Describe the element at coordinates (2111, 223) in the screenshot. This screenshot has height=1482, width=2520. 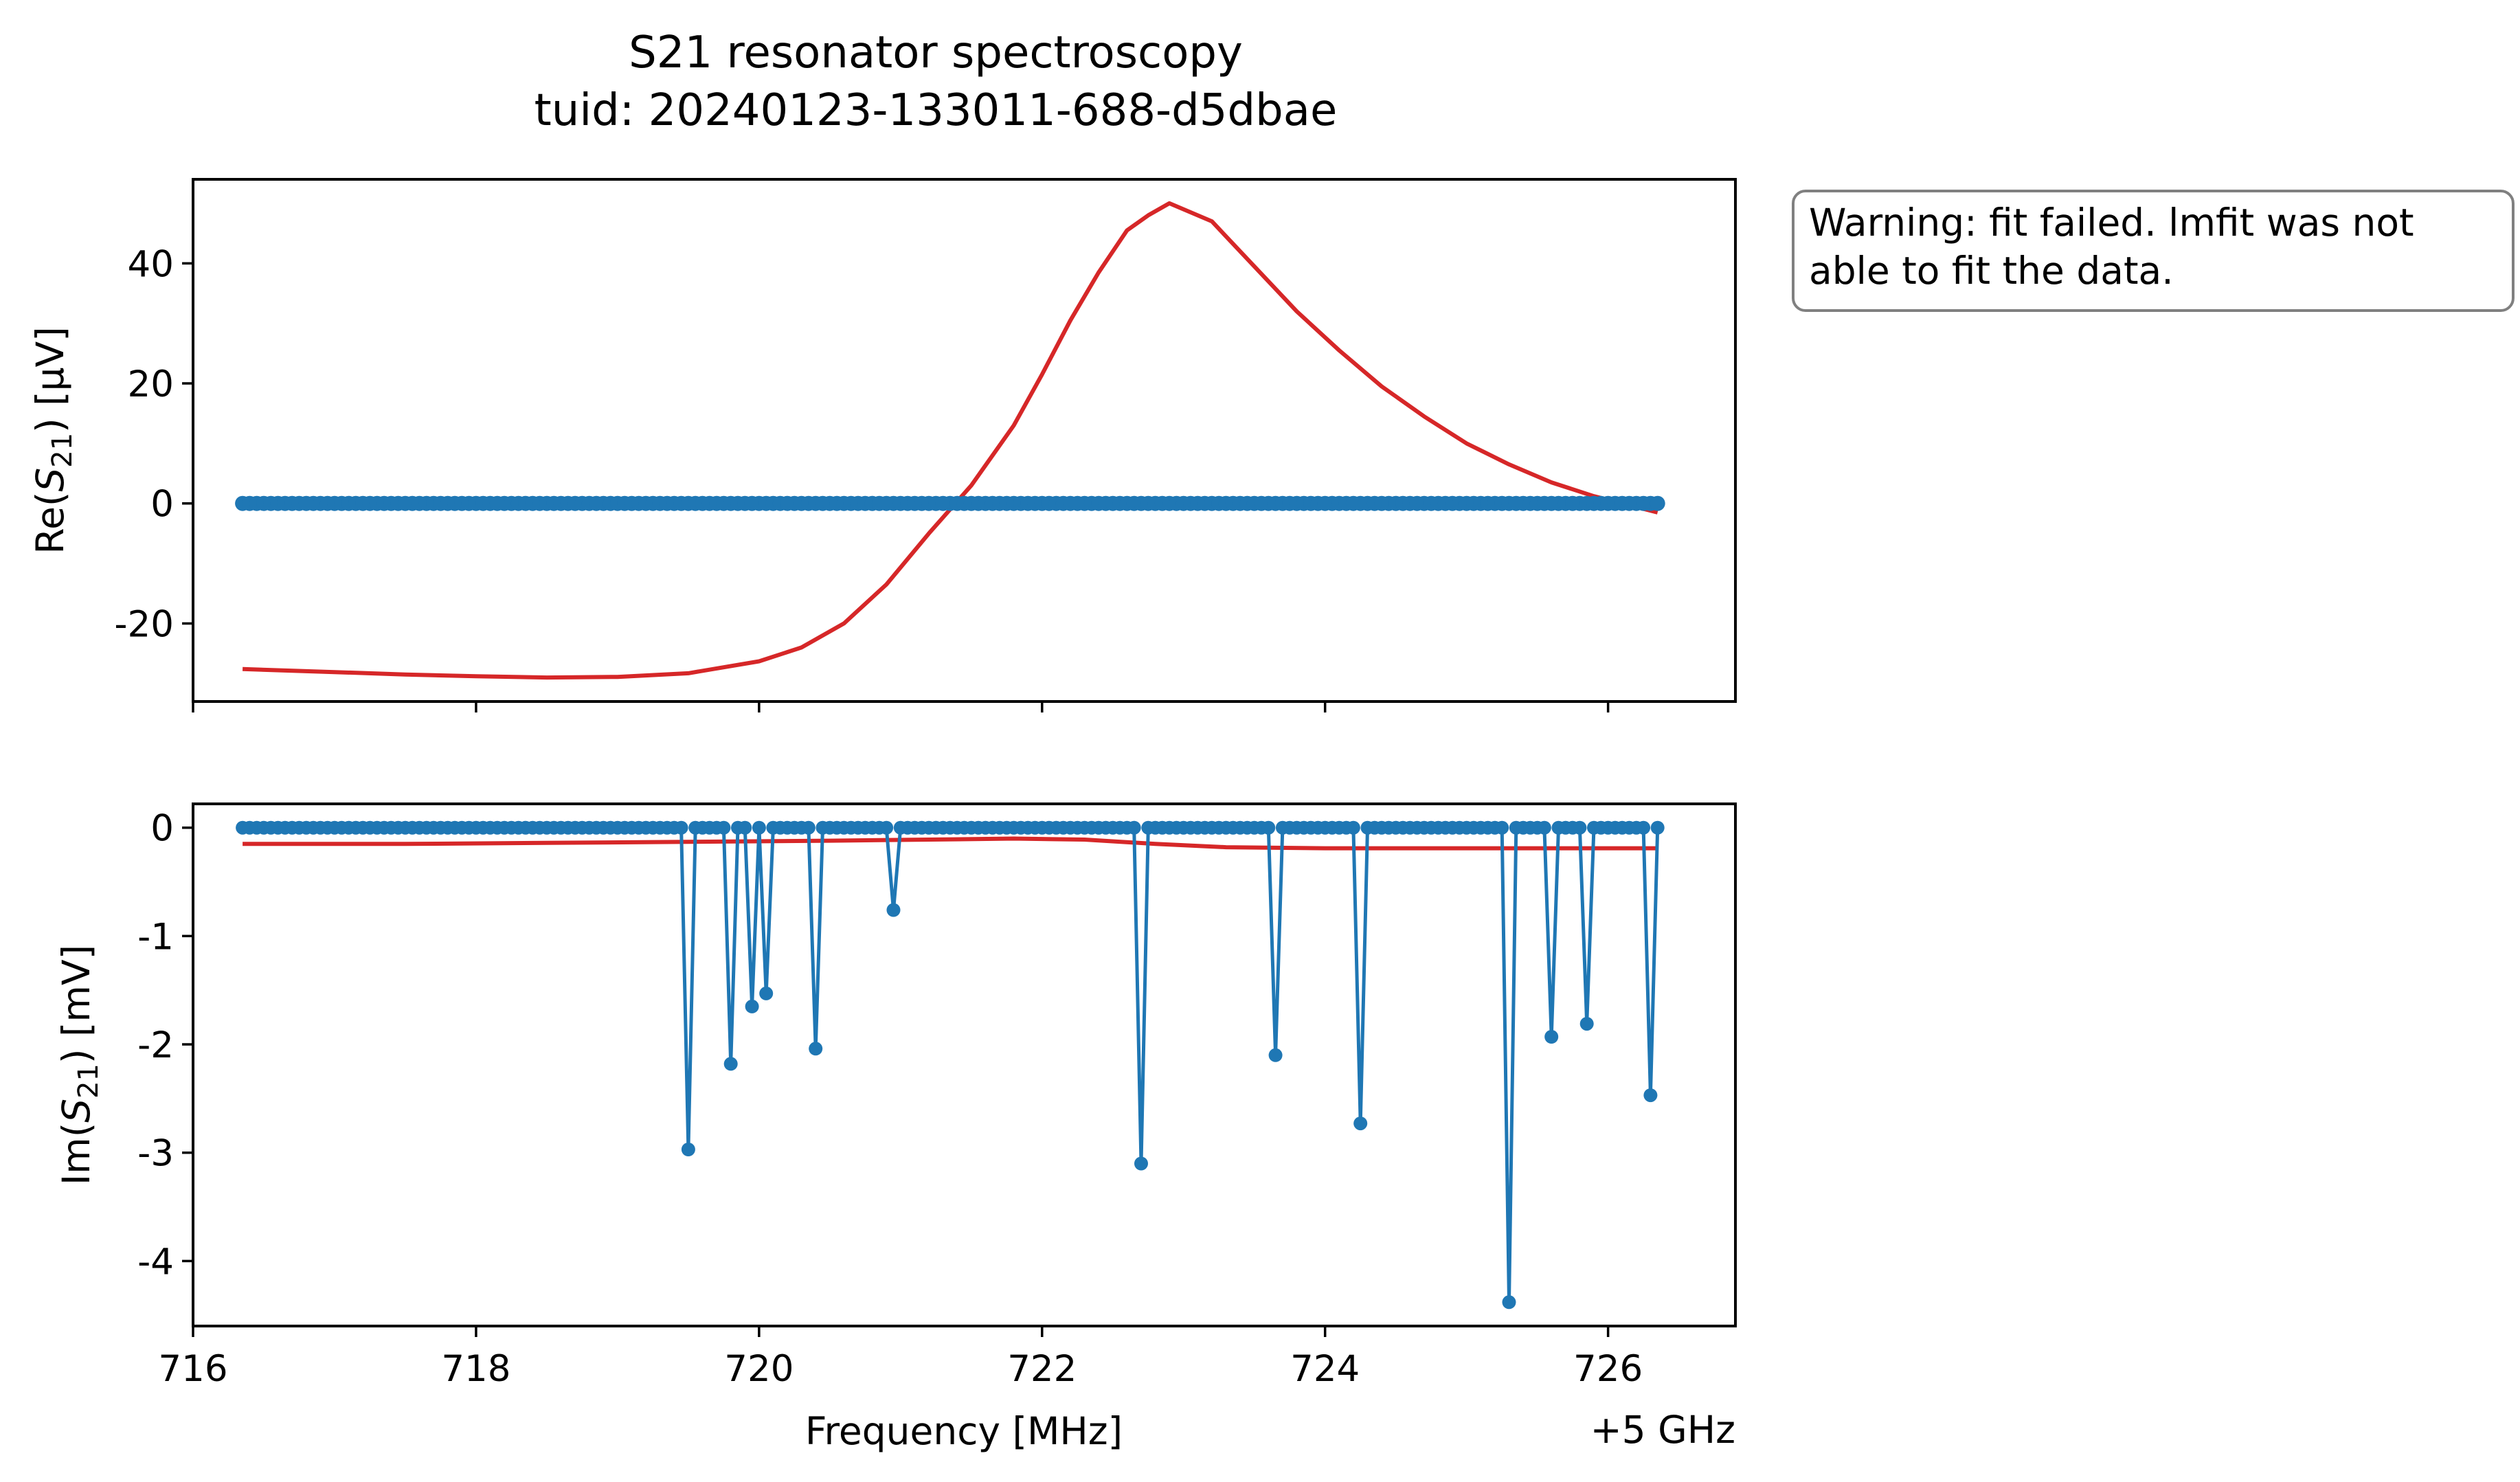
I see `fit-warning-line1: Warning: fit failed. lmfit was not` at that location.